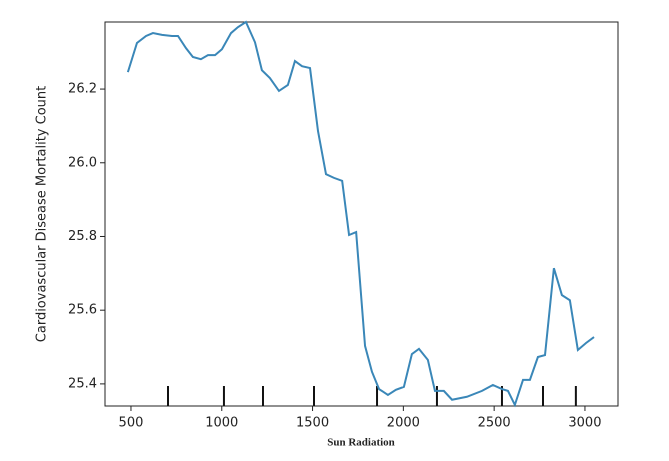 The width and height of the screenshot is (669, 461). What do you see at coordinates (221, 423) in the screenshot?
I see `x-tick-label: 1000` at bounding box center [221, 423].